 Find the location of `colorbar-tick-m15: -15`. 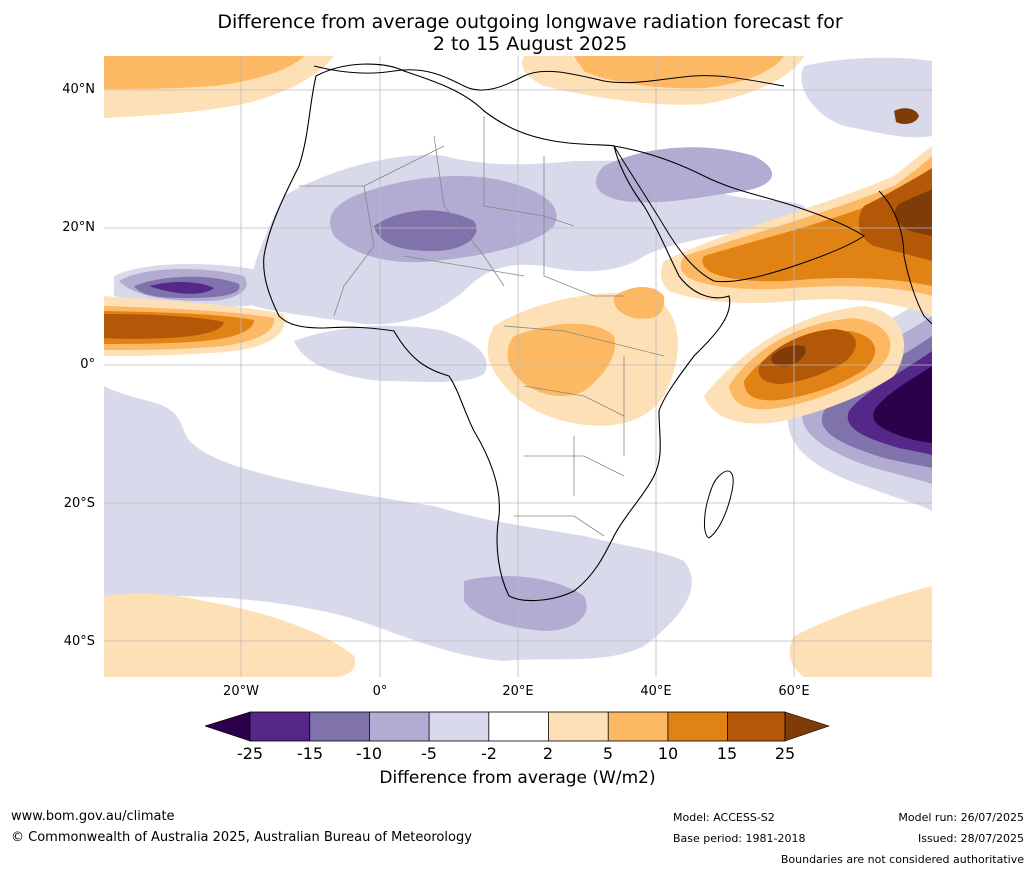

colorbar-tick-m15: -15 is located at coordinates (310, 753).